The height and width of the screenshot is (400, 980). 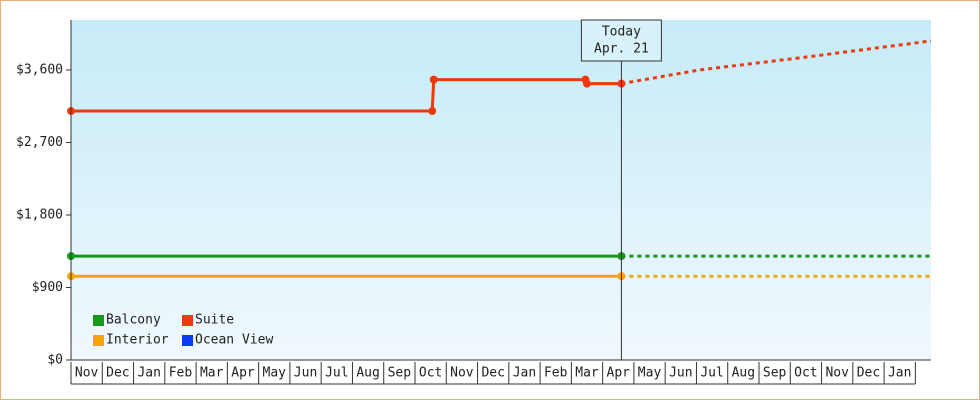 What do you see at coordinates (39, 142) in the screenshot?
I see `y-tick-label: $2,700` at bounding box center [39, 142].